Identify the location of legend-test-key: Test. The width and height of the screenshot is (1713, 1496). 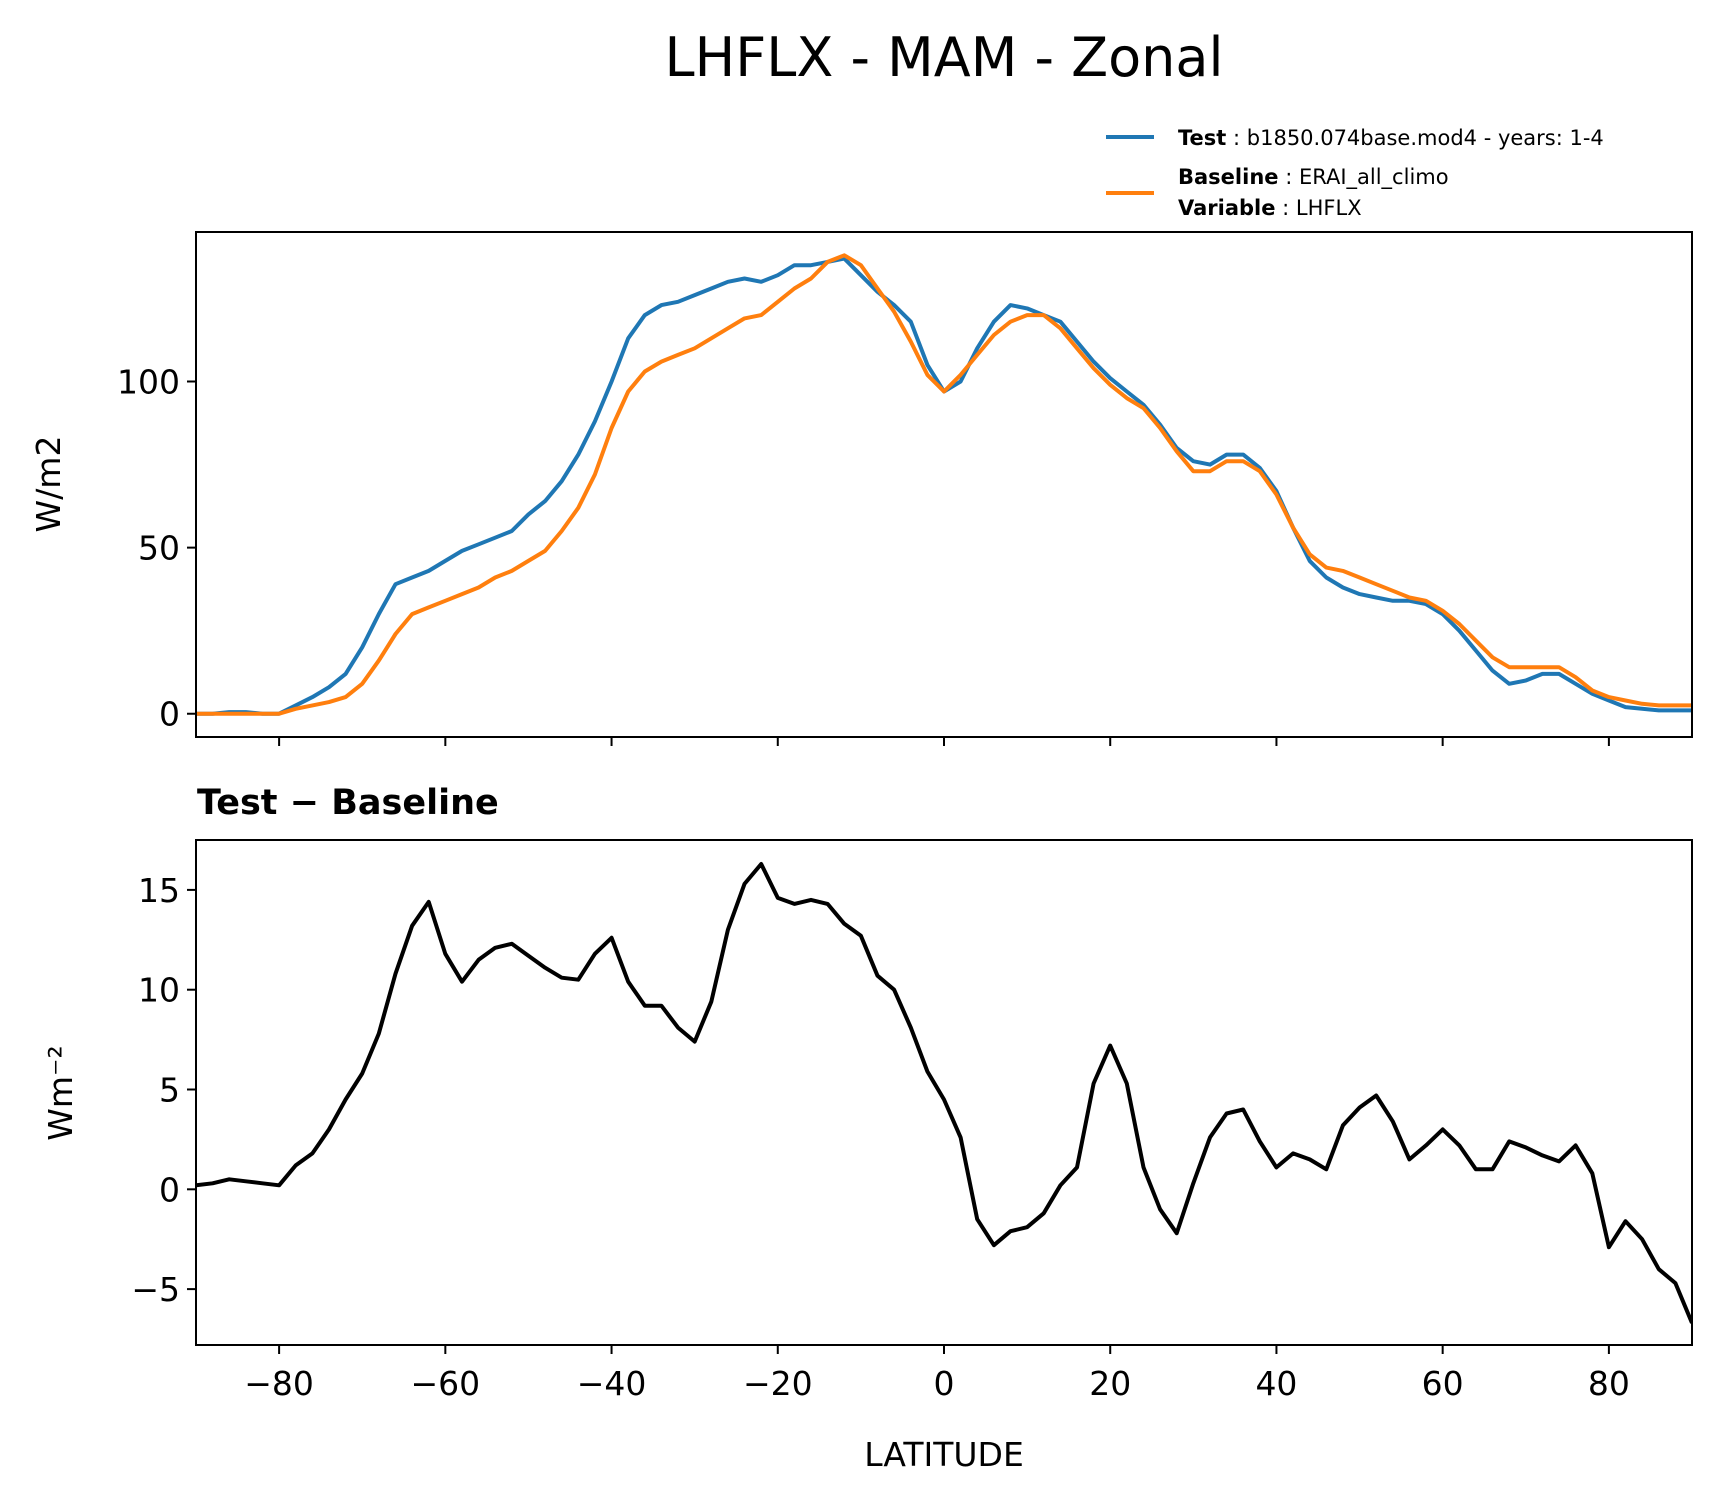
(1202, 138).